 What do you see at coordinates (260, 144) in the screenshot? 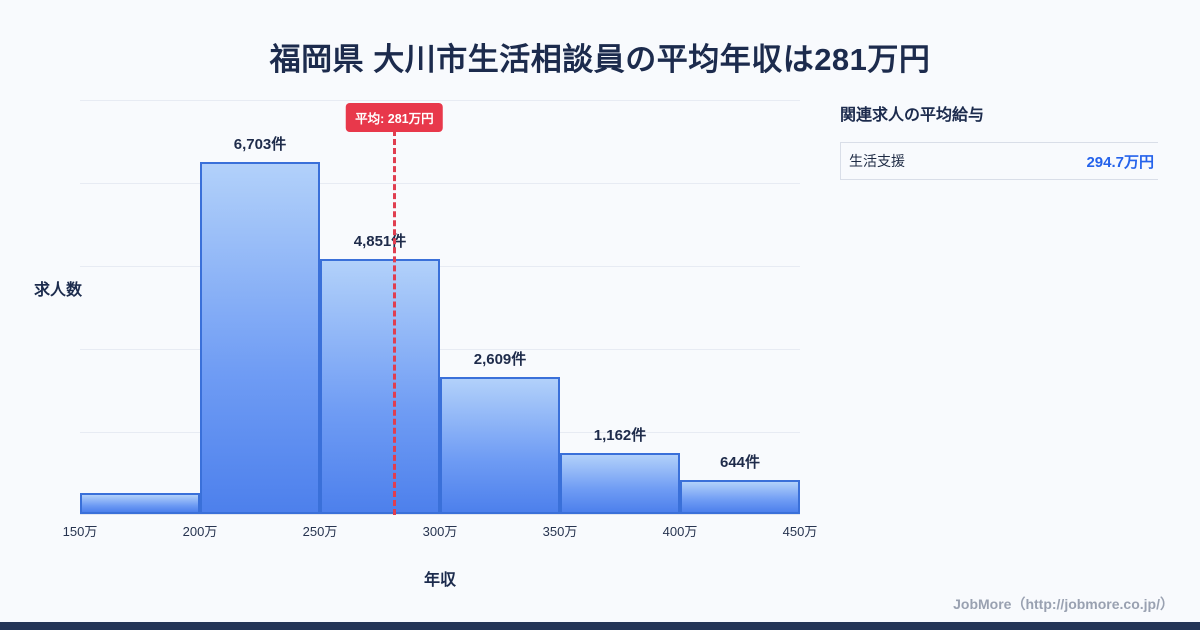
I see `bar-value-label: 6,703件` at bounding box center [260, 144].